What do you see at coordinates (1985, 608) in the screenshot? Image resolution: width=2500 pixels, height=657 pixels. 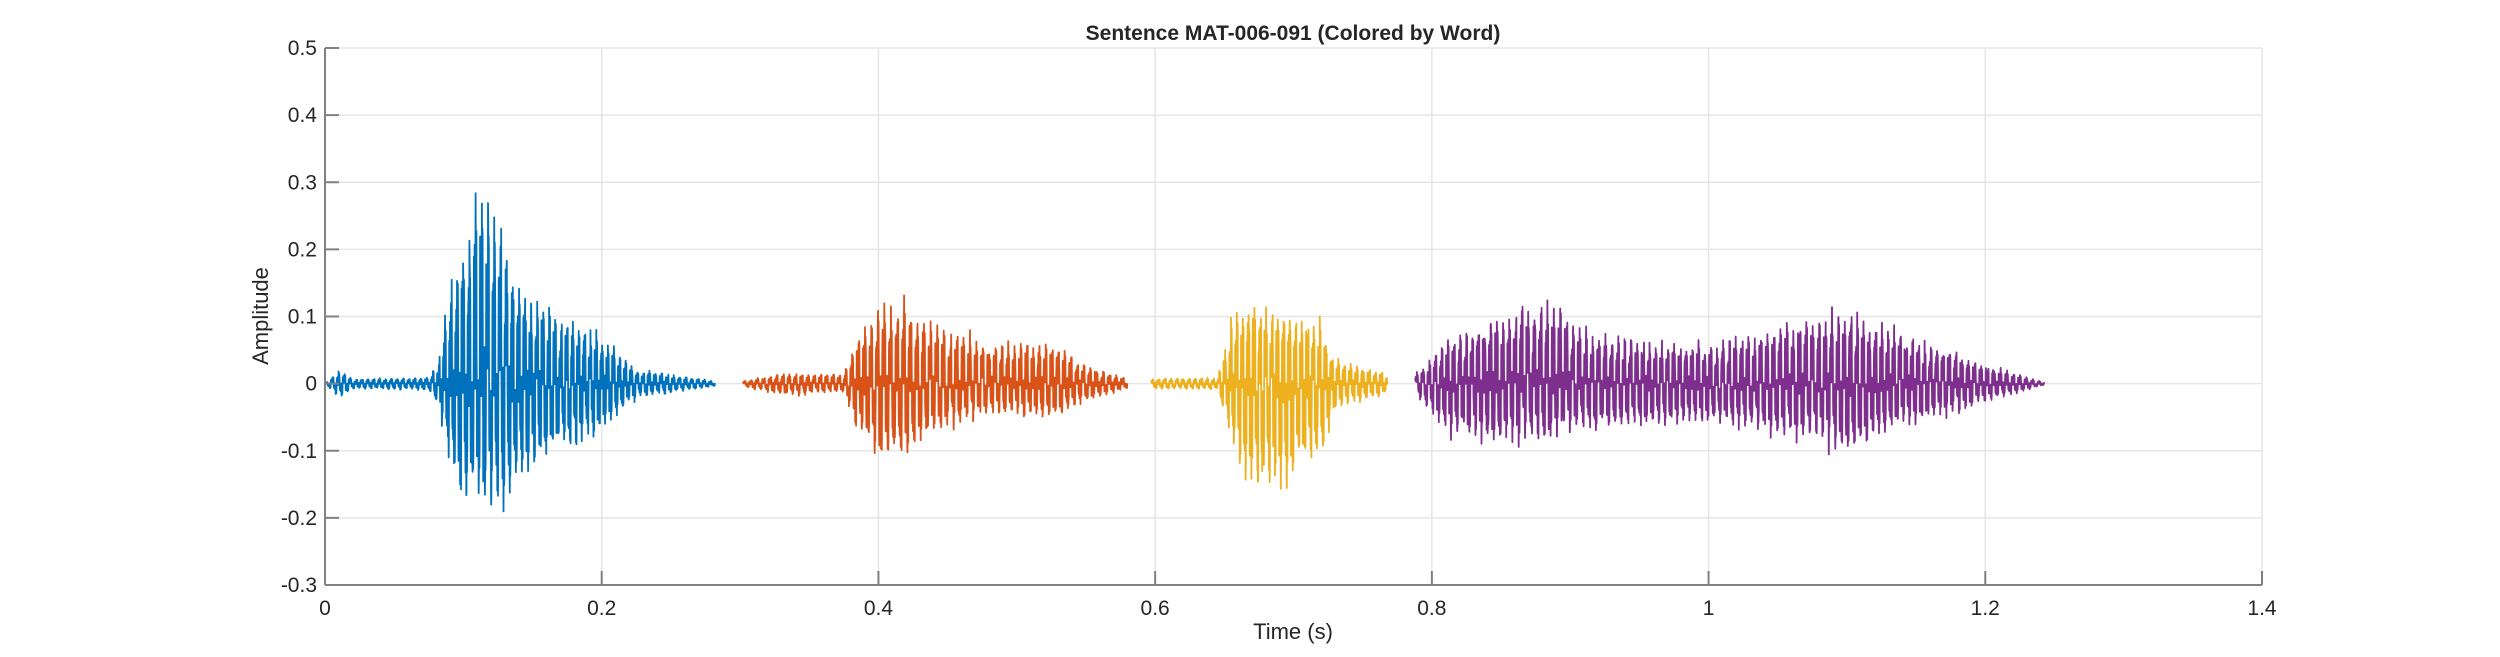 I see `x-tick-label: 1.2` at bounding box center [1985, 608].